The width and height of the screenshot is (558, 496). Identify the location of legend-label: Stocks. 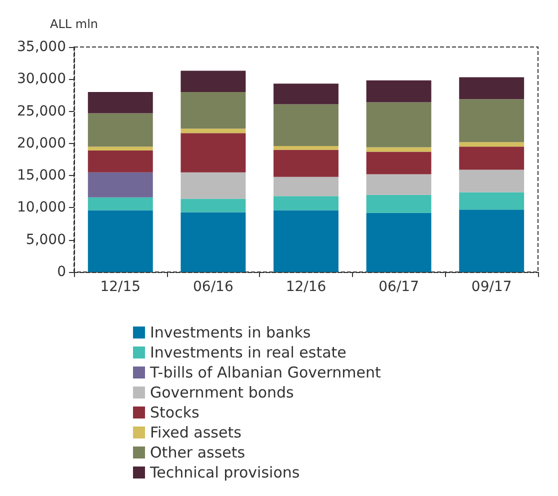
(175, 413).